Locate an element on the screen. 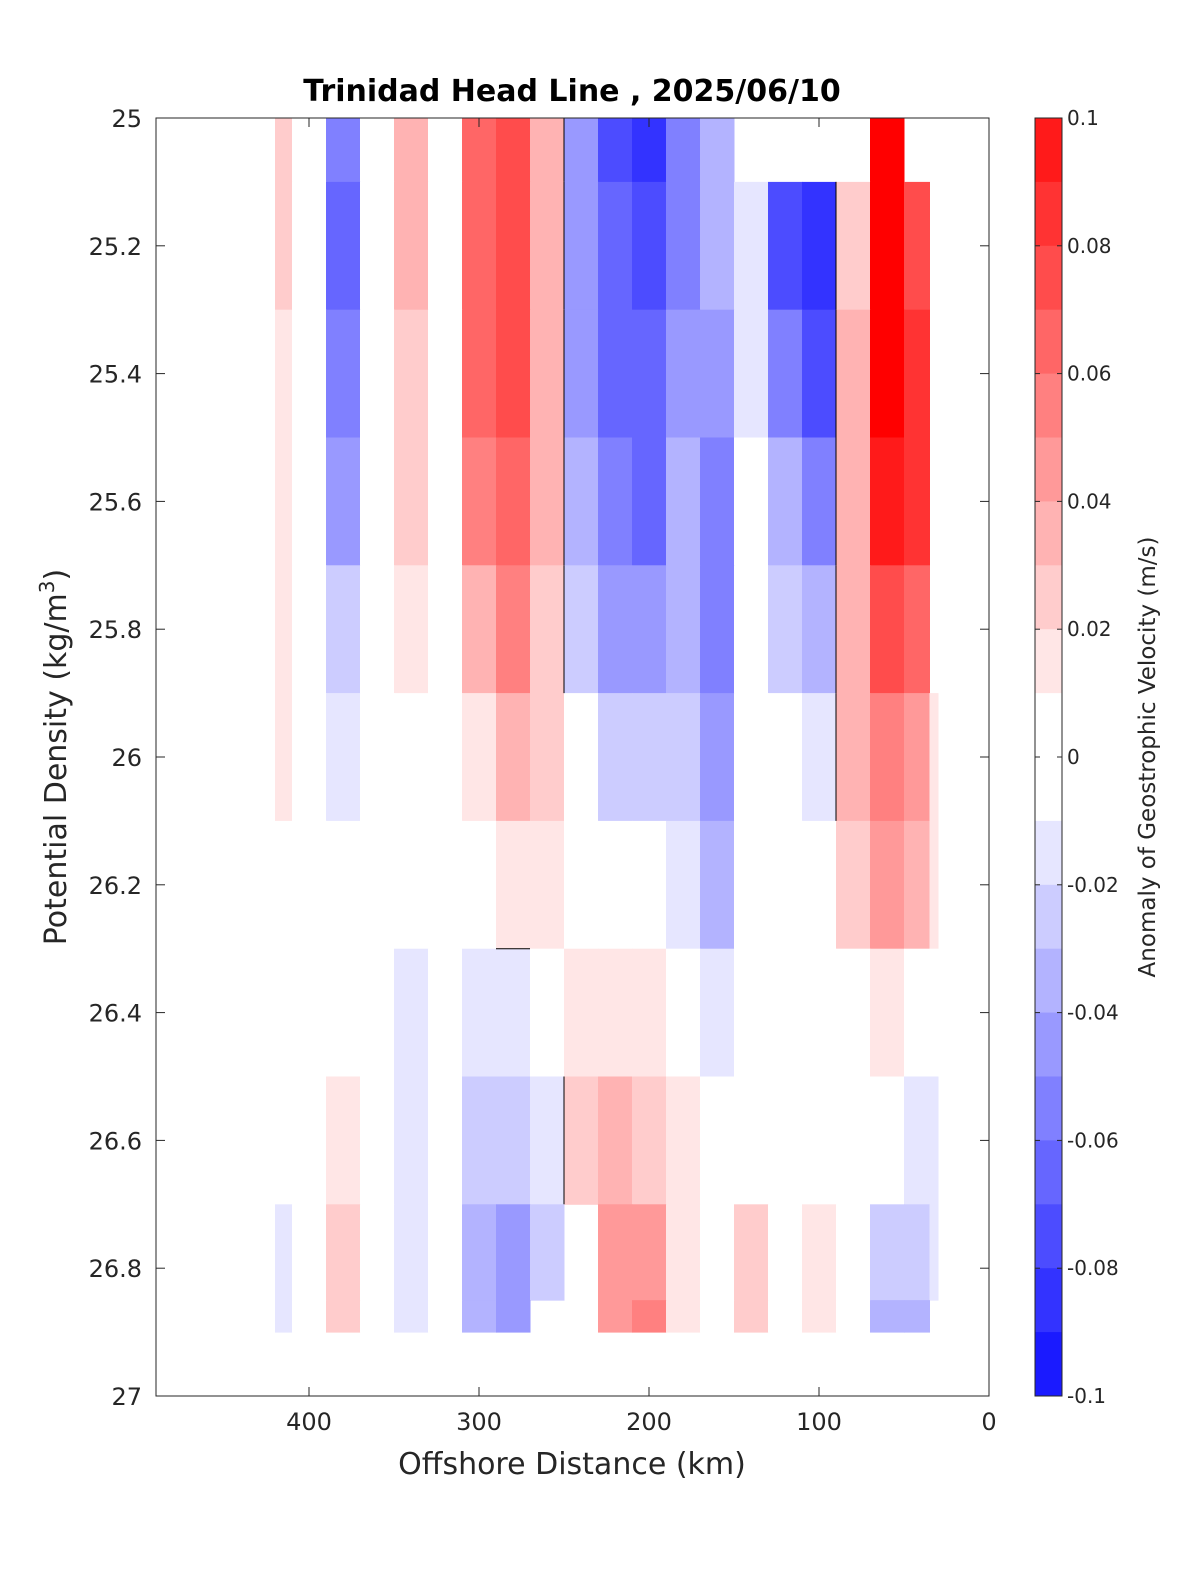 The width and height of the screenshot is (1200, 1575). y-tick-label: 26.2 is located at coordinates (115, 886).